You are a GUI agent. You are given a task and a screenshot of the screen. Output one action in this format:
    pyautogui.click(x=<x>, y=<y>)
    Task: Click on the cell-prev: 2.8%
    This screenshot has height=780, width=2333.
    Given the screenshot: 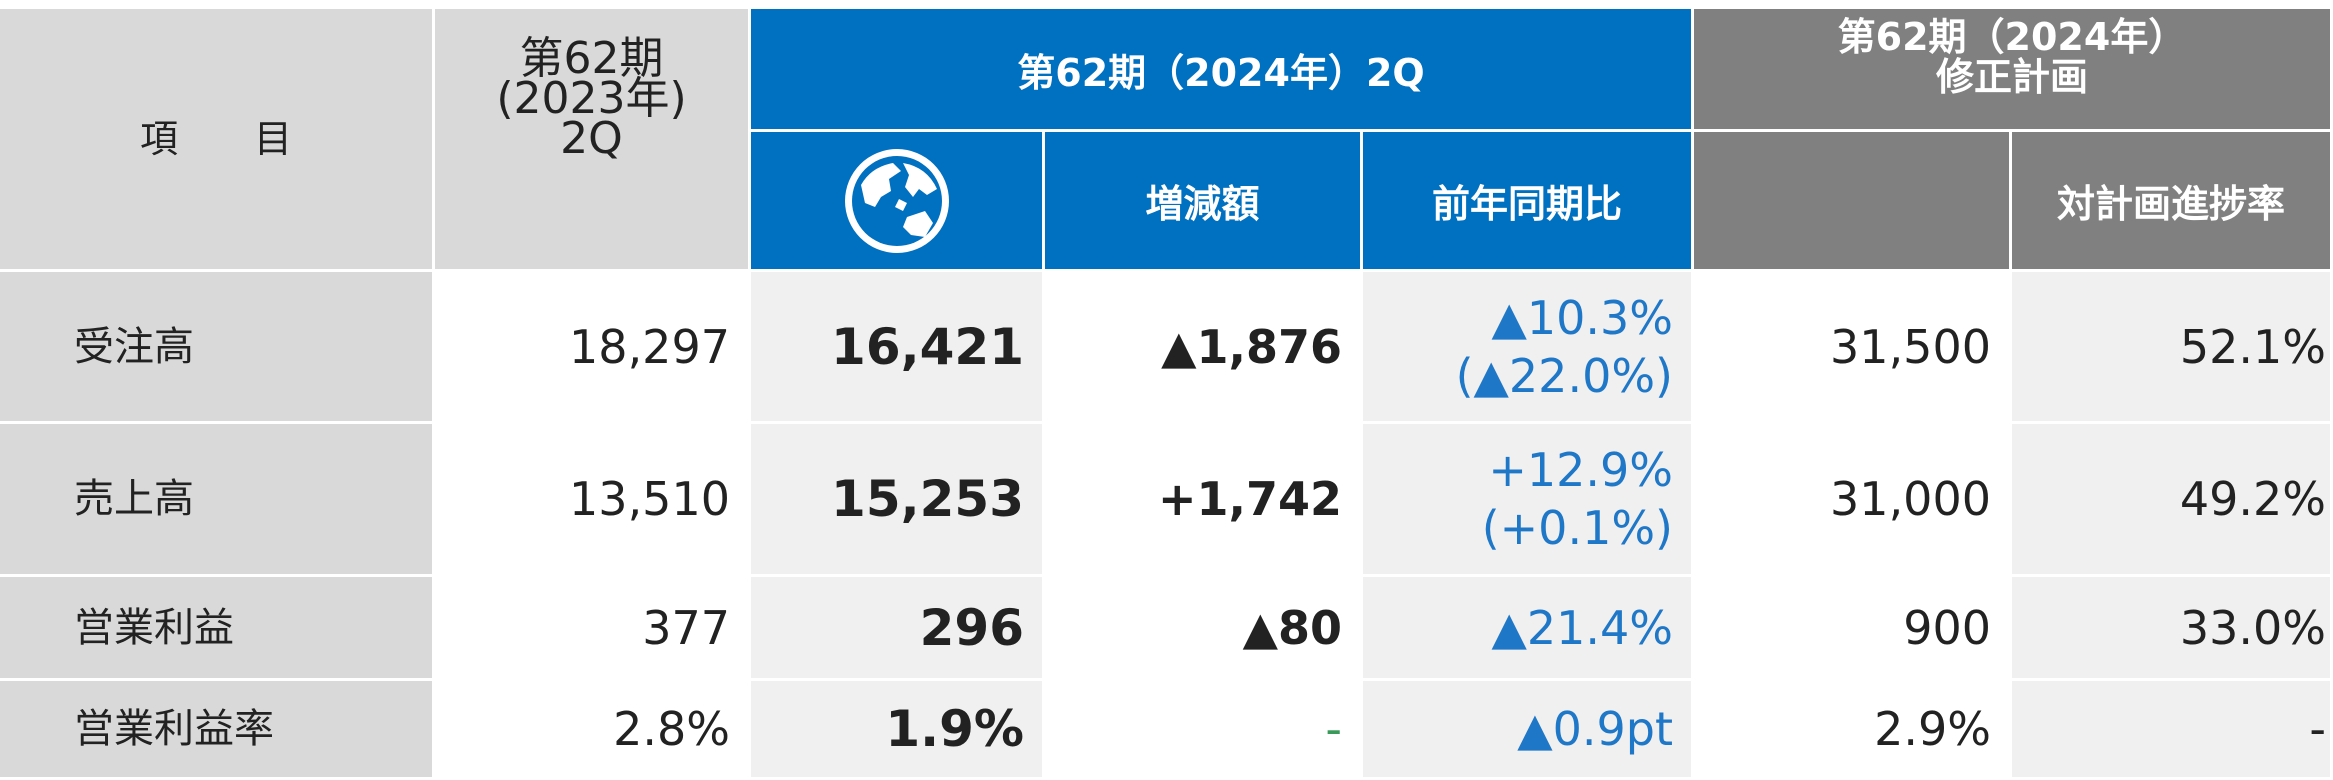 What is the action you would take?
    pyautogui.click(x=593, y=730)
    